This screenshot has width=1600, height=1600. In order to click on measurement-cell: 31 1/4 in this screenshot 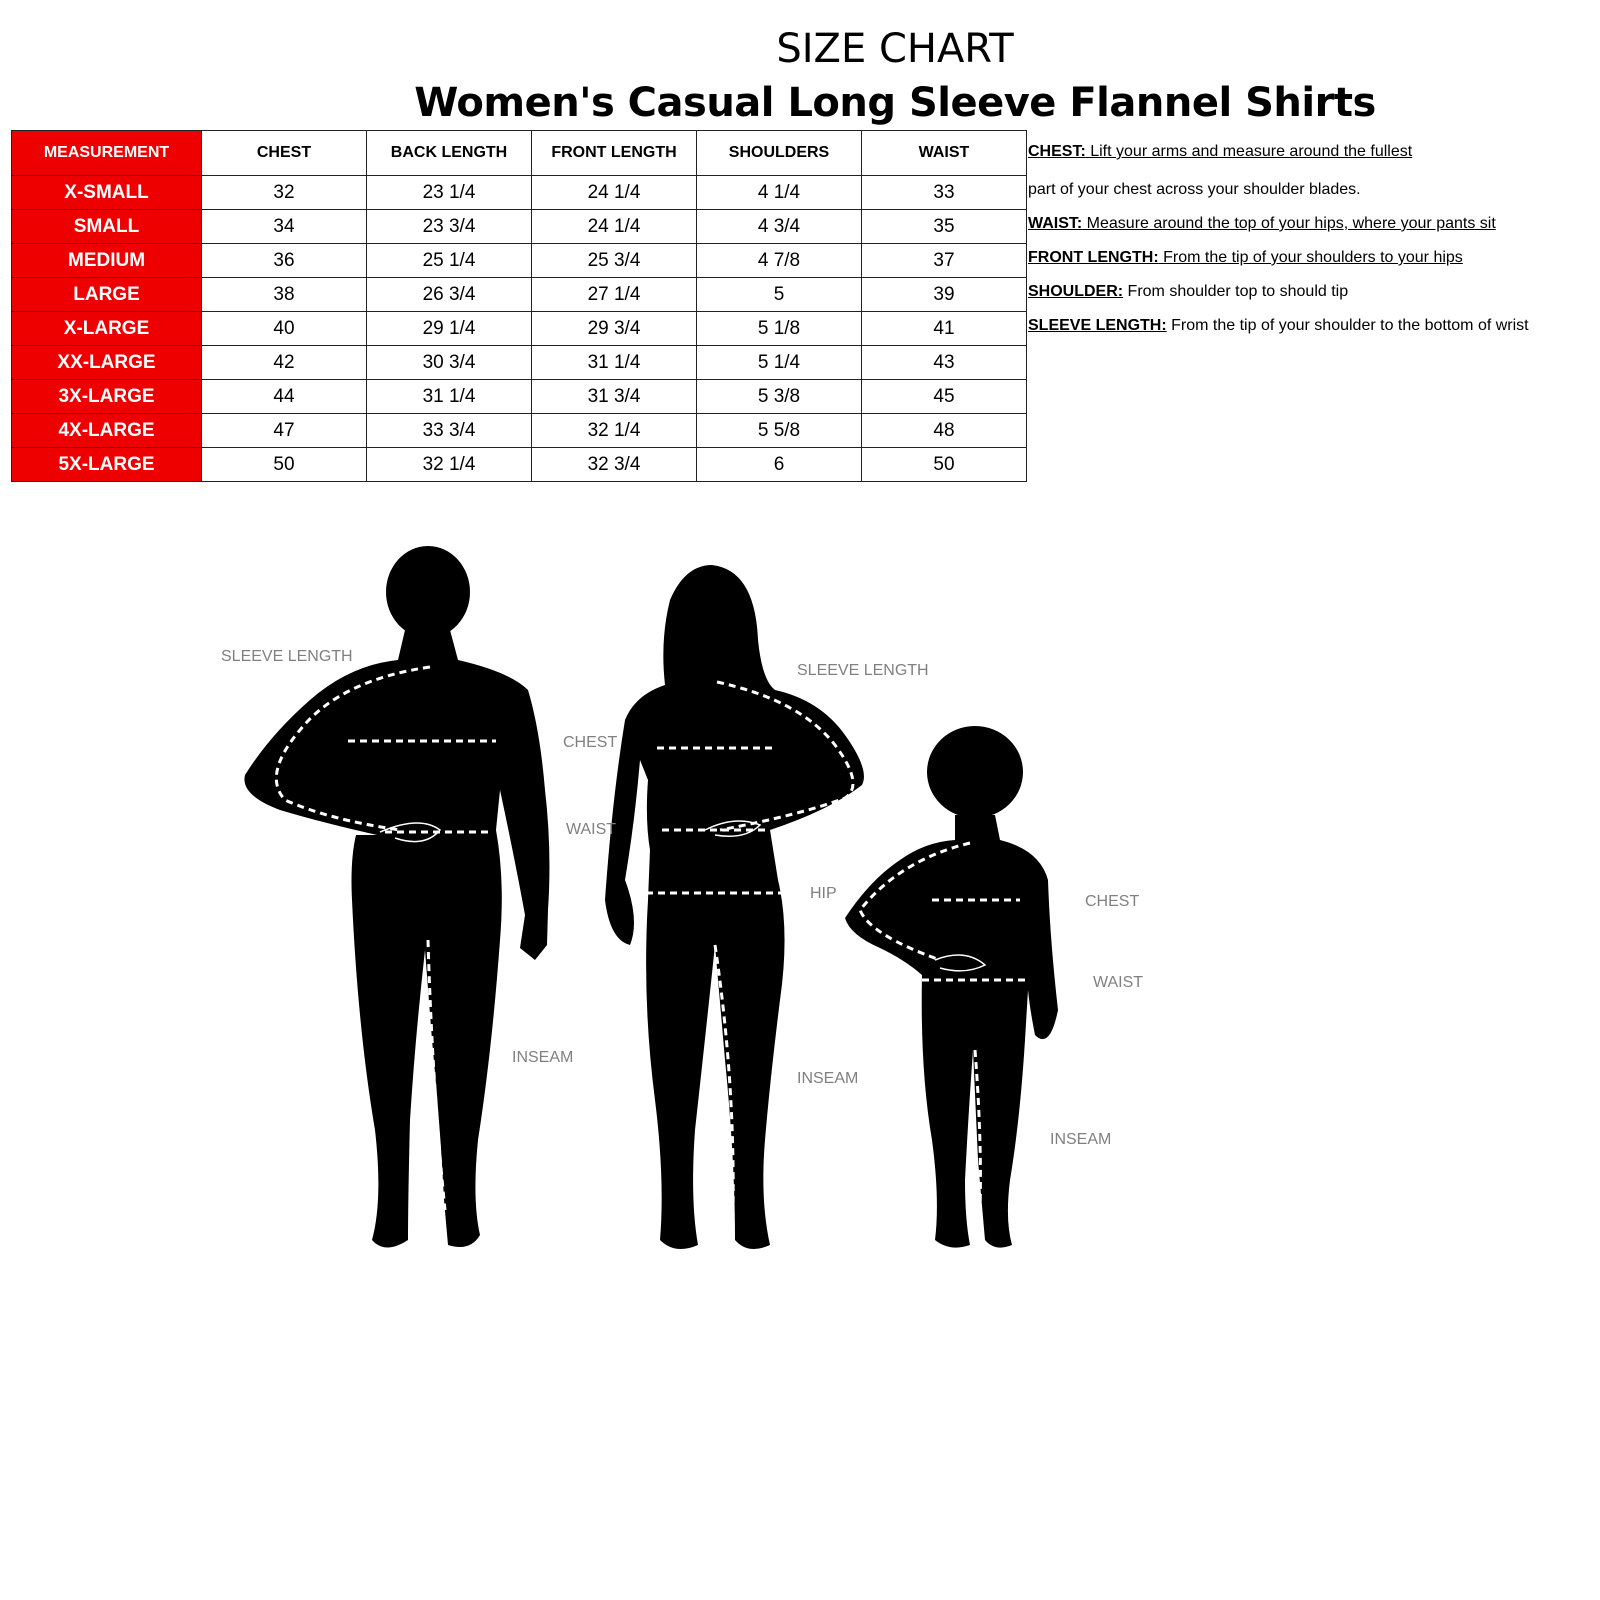, I will do `click(449, 396)`.